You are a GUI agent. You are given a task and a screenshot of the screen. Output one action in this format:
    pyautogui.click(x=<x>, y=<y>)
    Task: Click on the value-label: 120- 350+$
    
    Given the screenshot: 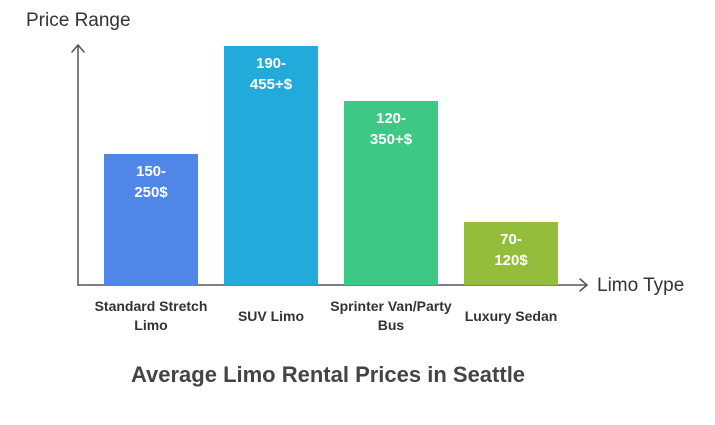 What is the action you would take?
    pyautogui.click(x=391, y=129)
    